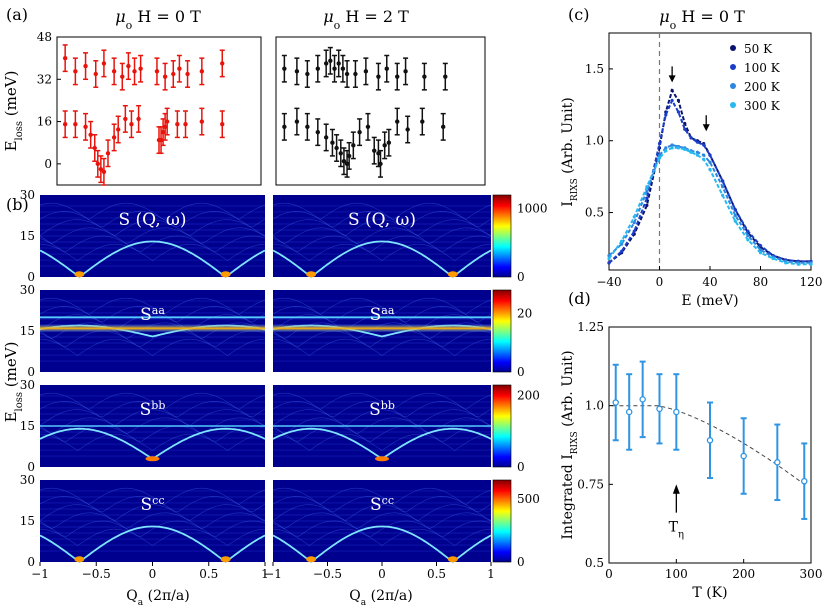 The width and height of the screenshot is (831, 607). Describe the element at coordinates (521, 372) in the screenshot. I see `colorbar-tick-label: 0` at that location.